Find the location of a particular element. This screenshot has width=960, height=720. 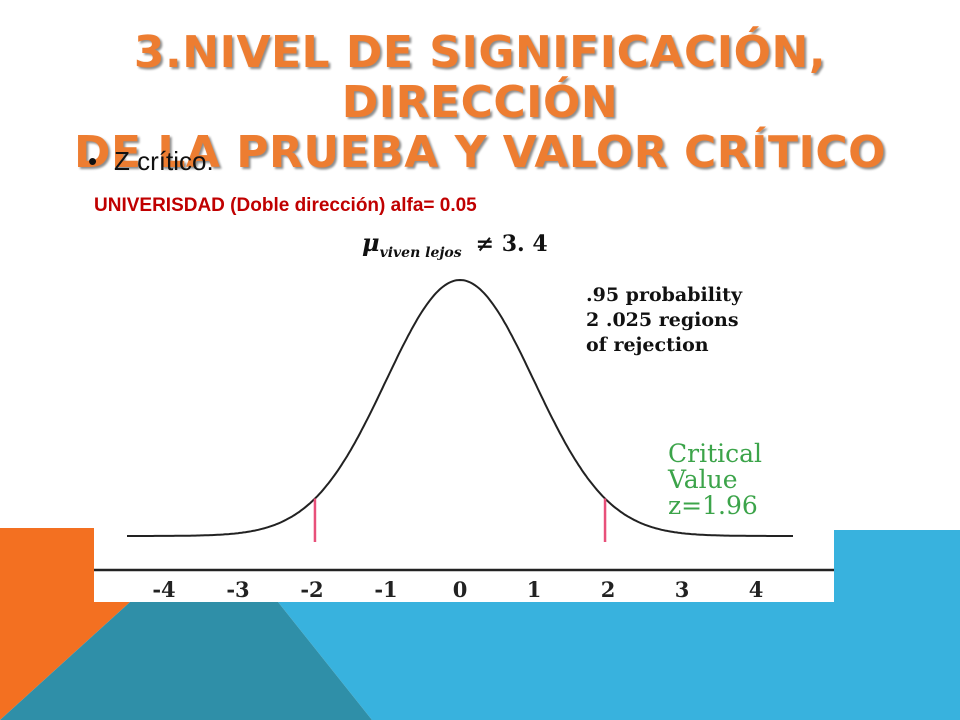

x-tick-label: 3 is located at coordinates (682, 589).